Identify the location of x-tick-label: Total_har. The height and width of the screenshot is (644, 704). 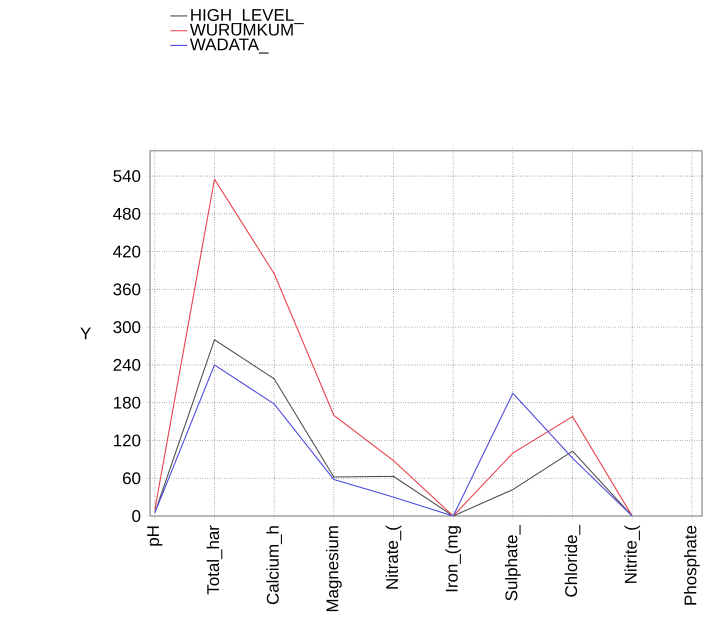
(214, 559).